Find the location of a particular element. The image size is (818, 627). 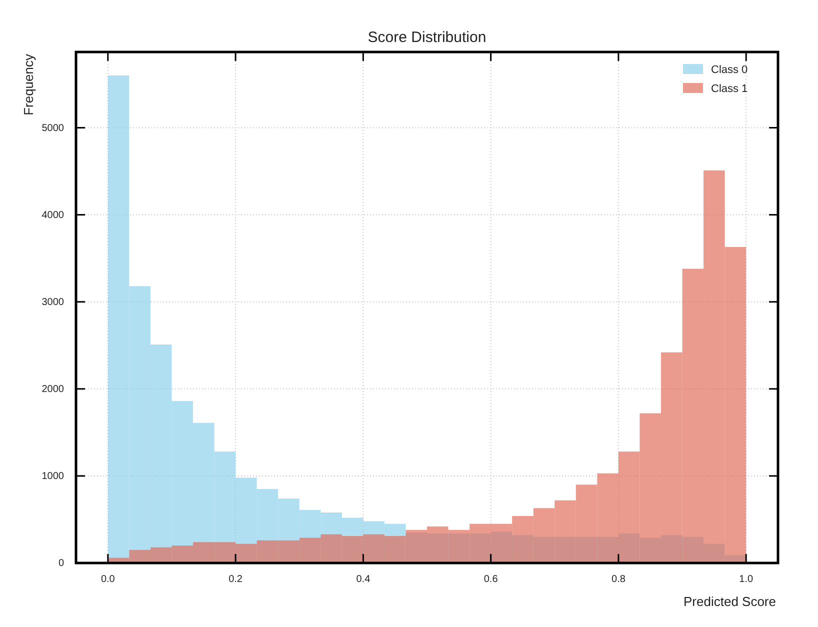

y-tick-label: 1000 is located at coordinates (53, 476).